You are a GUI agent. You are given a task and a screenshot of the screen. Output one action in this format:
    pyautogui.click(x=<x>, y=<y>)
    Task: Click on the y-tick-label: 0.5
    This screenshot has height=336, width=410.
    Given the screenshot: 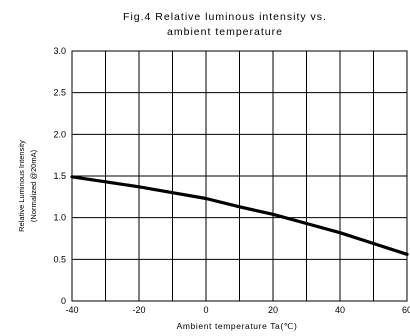 What is the action you would take?
    pyautogui.click(x=59, y=259)
    